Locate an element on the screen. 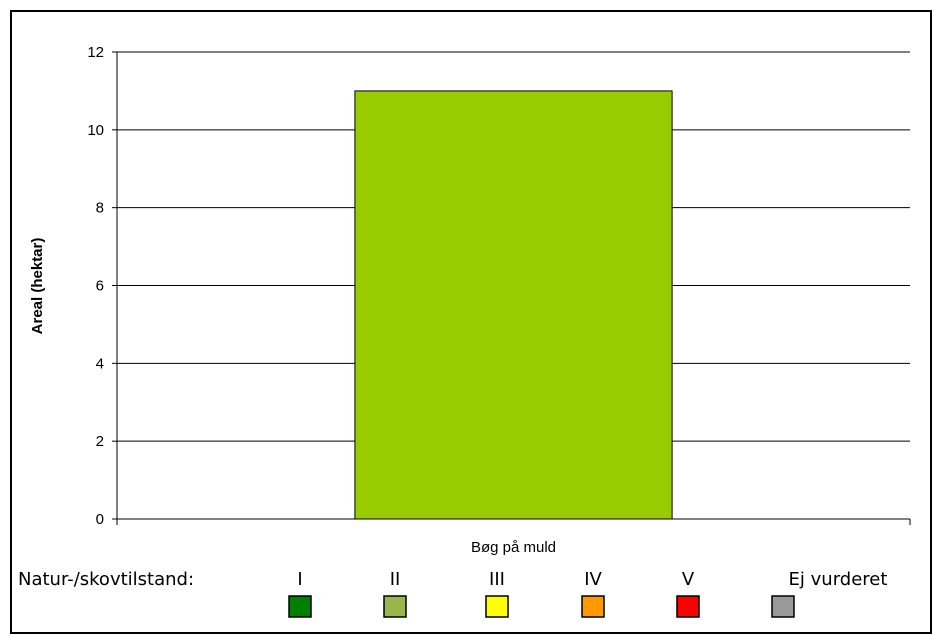 The width and height of the screenshot is (934, 637). y-tick-label: 6 is located at coordinates (100, 286).